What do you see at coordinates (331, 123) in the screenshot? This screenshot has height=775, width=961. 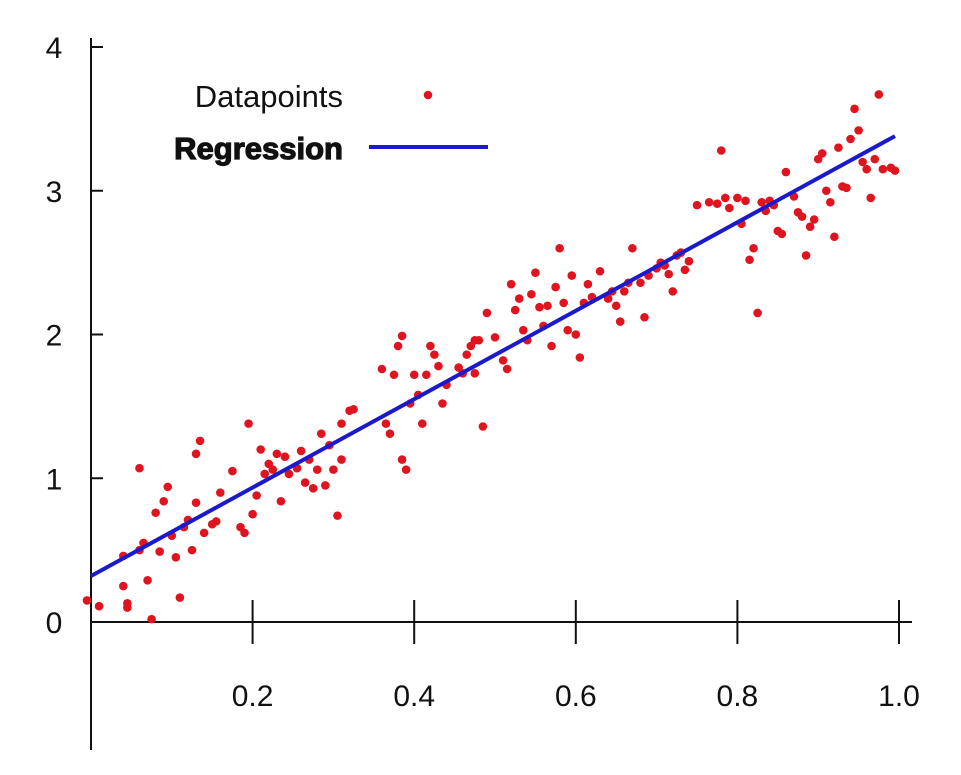 I see `legend: Datapoints Regression` at bounding box center [331, 123].